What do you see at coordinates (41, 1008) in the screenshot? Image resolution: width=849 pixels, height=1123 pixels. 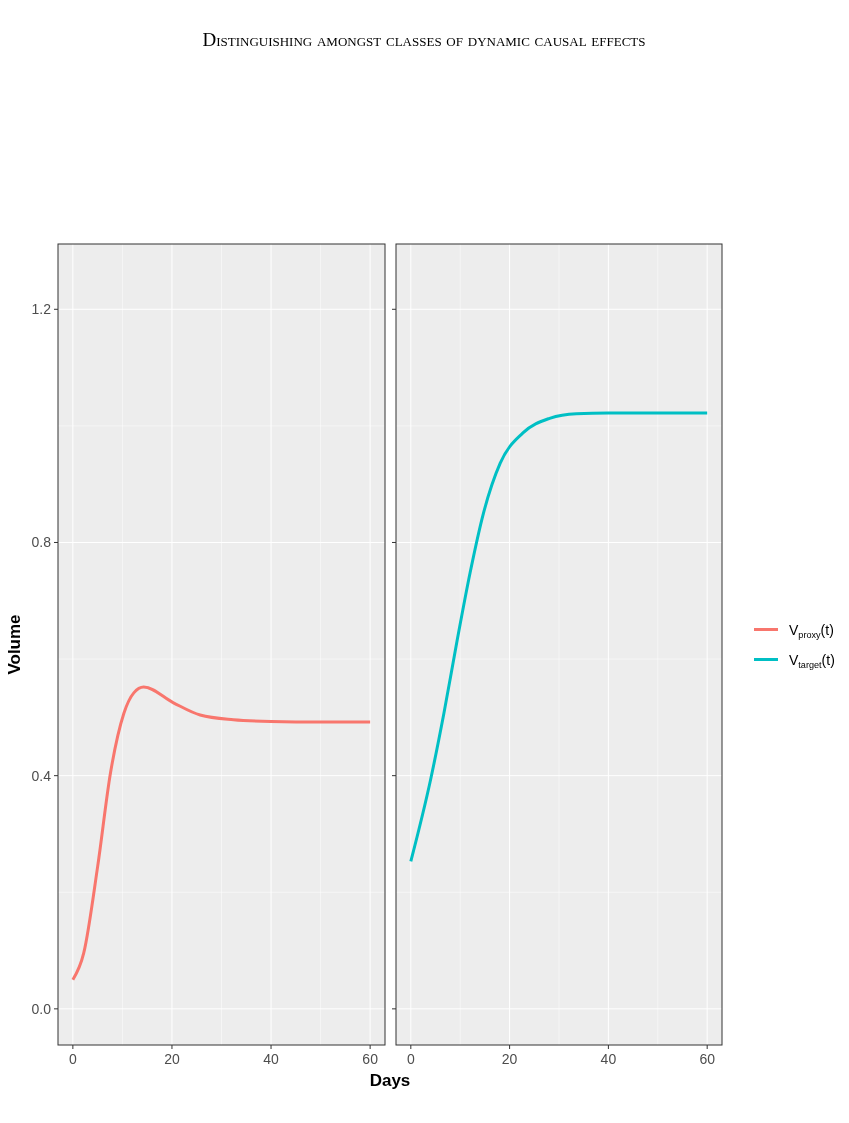 I see `y-tick-label: 0.0` at bounding box center [41, 1008].